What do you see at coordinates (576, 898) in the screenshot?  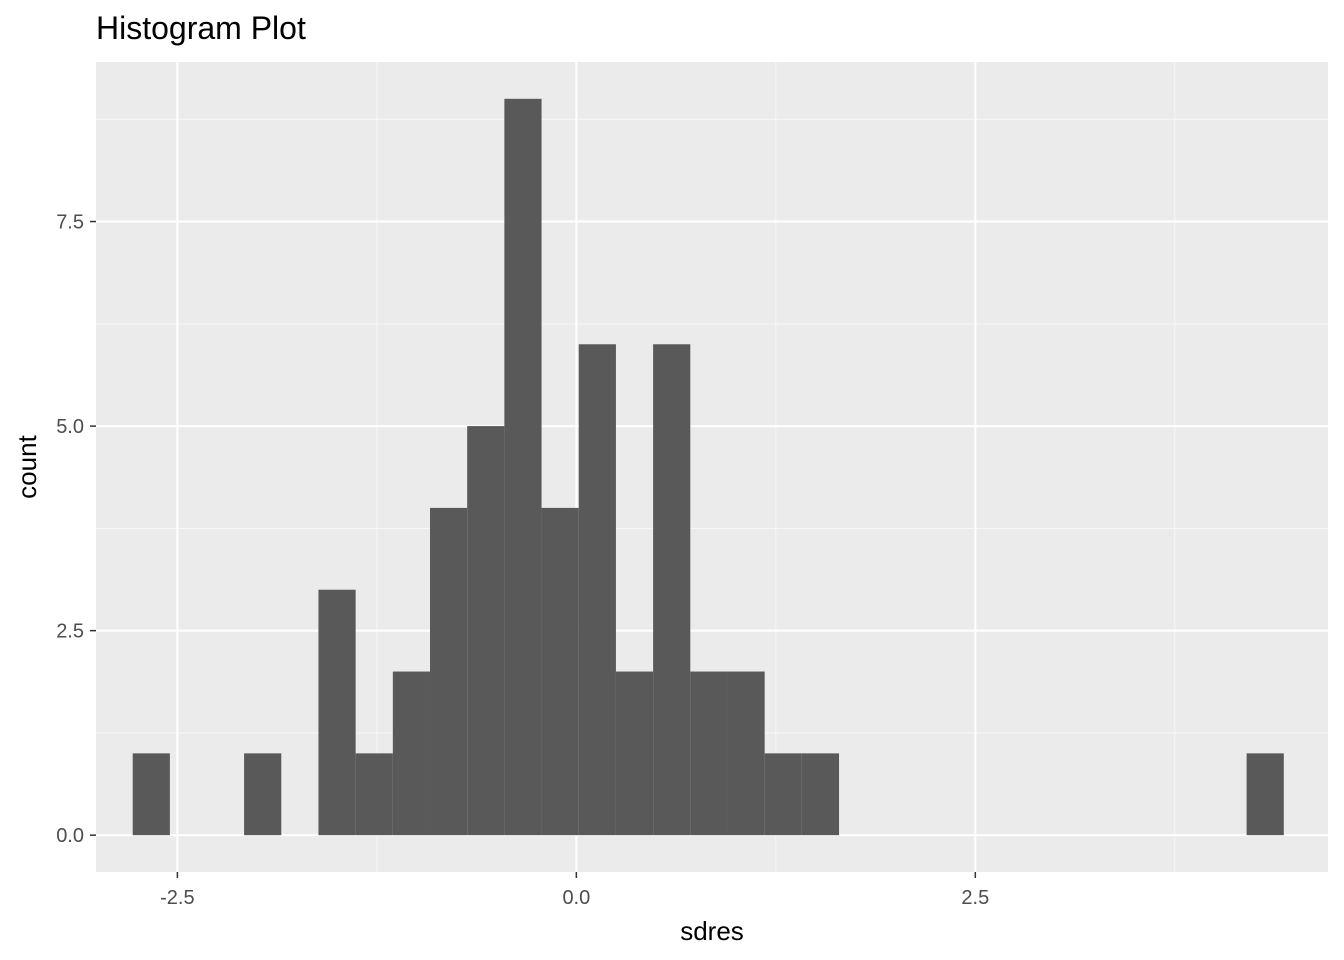 I see `x-tick-label: 0.0` at bounding box center [576, 898].